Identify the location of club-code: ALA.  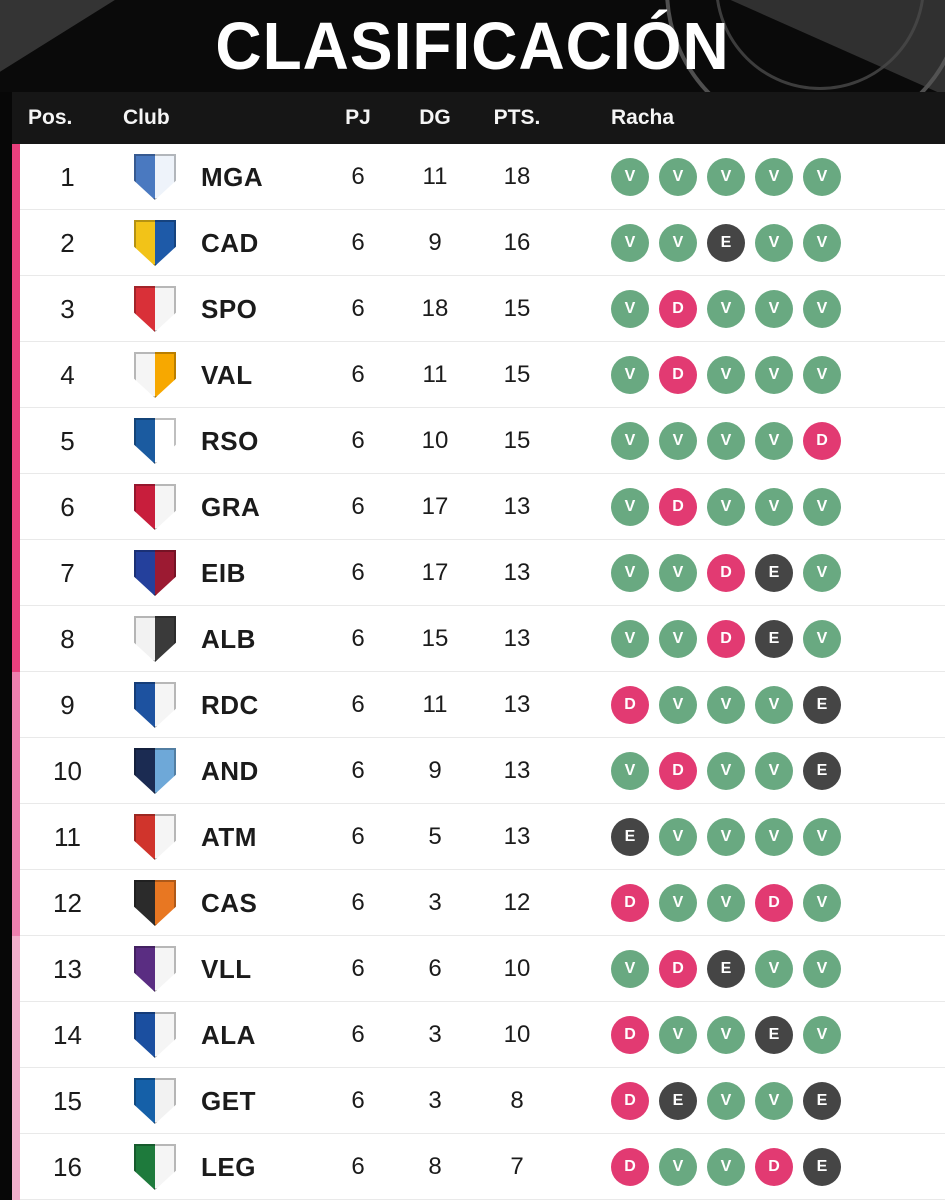
(228, 1034).